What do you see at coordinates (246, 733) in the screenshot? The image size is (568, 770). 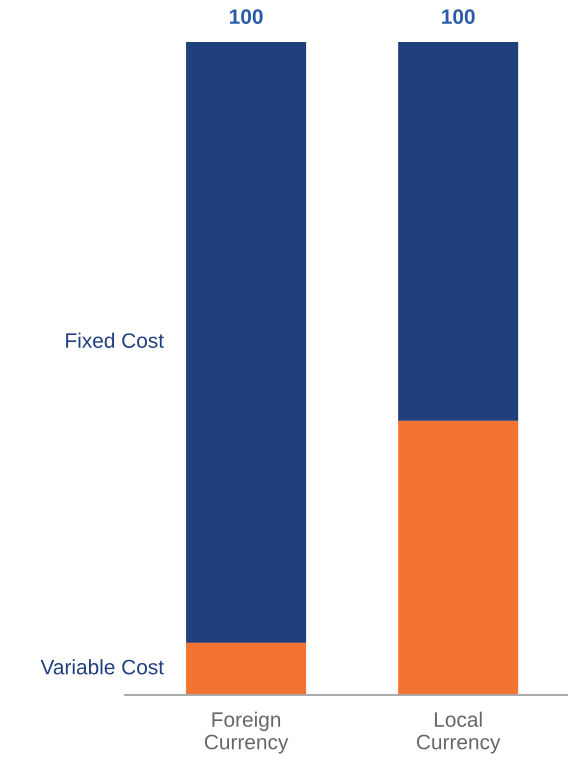 I see `x-tick-label: Foreign Currency` at bounding box center [246, 733].